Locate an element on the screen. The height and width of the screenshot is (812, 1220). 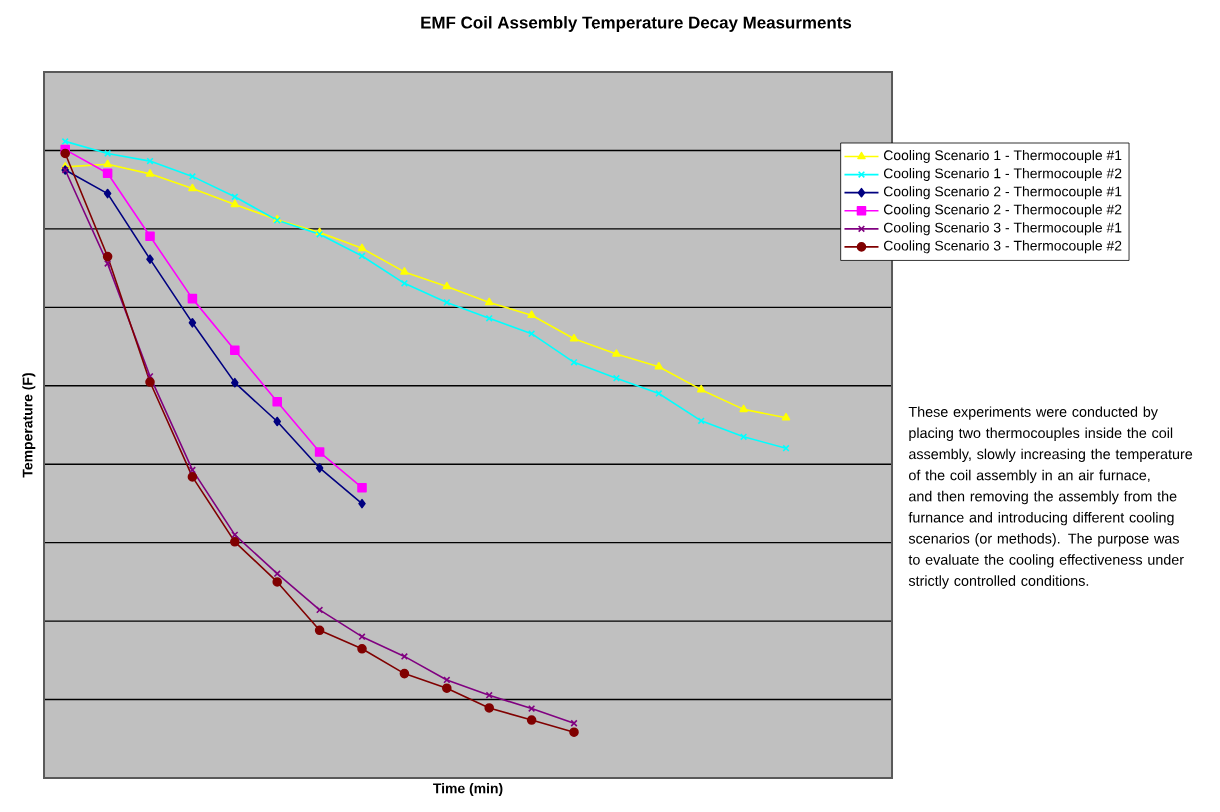
chart-title: EMF Coil Assembly Temperature Decay Measurments is located at coordinates (636, 24).